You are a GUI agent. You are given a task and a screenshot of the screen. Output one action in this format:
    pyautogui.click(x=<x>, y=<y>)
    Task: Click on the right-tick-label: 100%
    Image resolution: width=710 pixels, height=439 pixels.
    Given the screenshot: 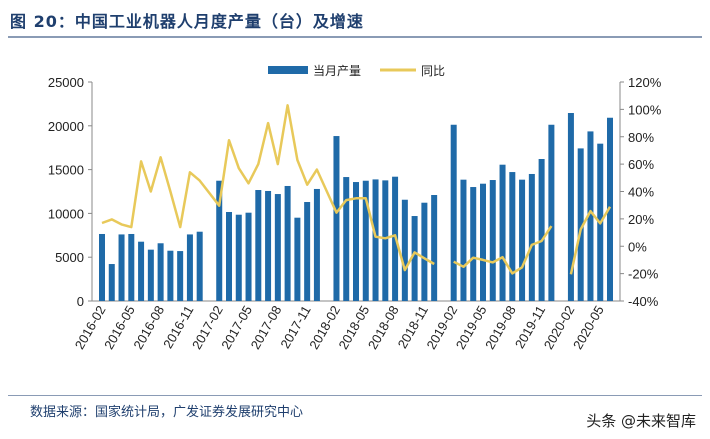 What is the action you would take?
    pyautogui.click(x=645, y=109)
    